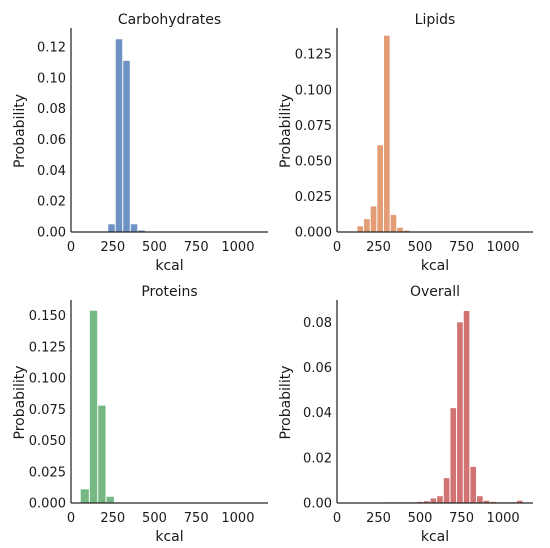 The width and height of the screenshot is (550, 548). I want to click on subplot-title: Overall, so click(435, 292).